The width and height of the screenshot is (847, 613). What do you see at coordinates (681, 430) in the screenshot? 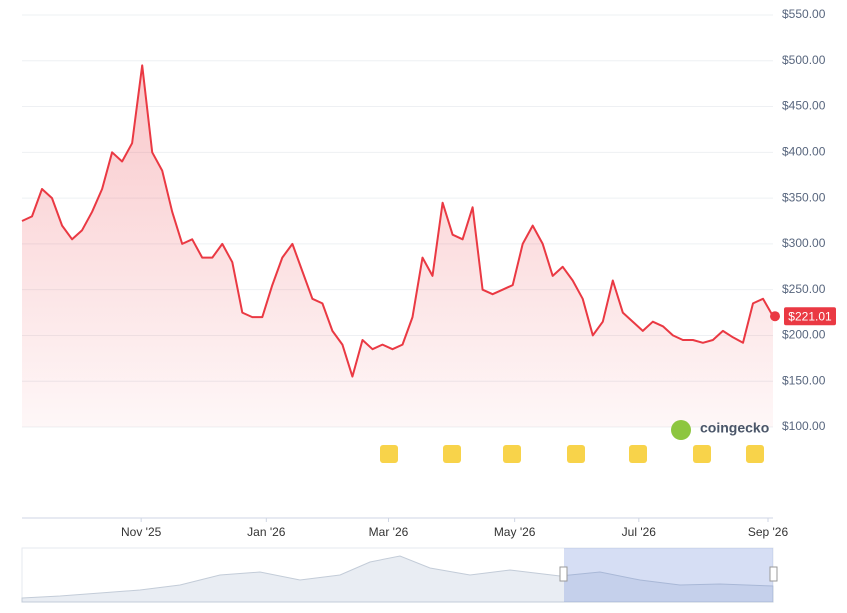
I see `watermark-logo` at bounding box center [681, 430].